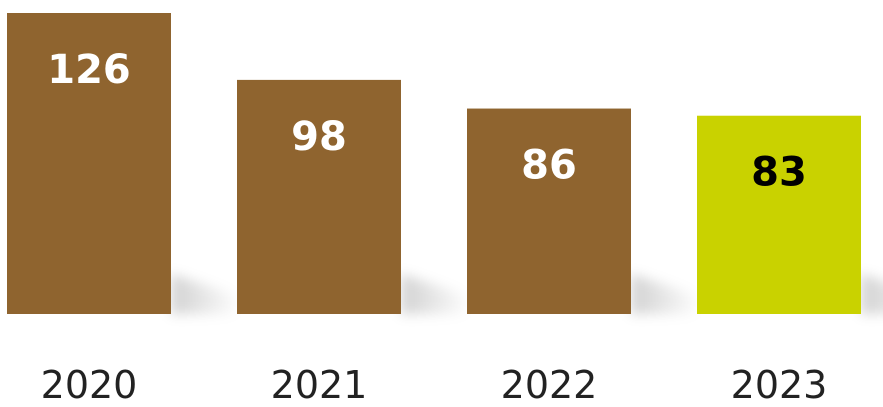  Describe the element at coordinates (779, 173) in the screenshot. I see `bar-value-label-2023: 83` at that location.